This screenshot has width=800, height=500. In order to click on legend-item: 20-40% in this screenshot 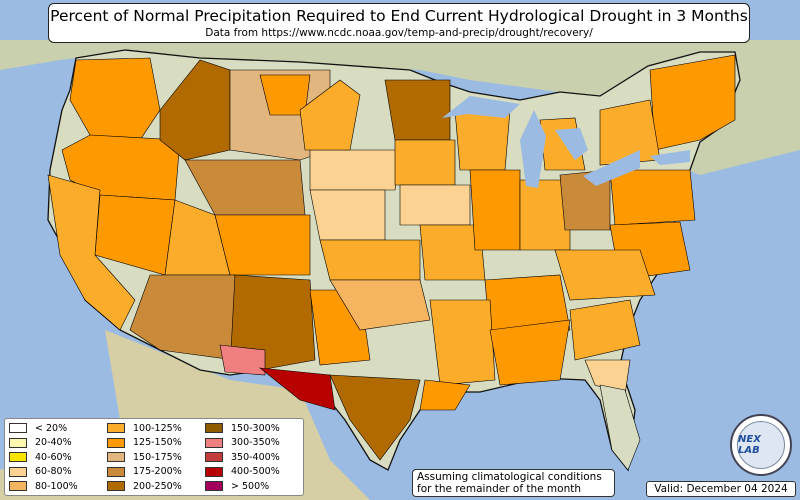, I will do `click(56, 443)`.